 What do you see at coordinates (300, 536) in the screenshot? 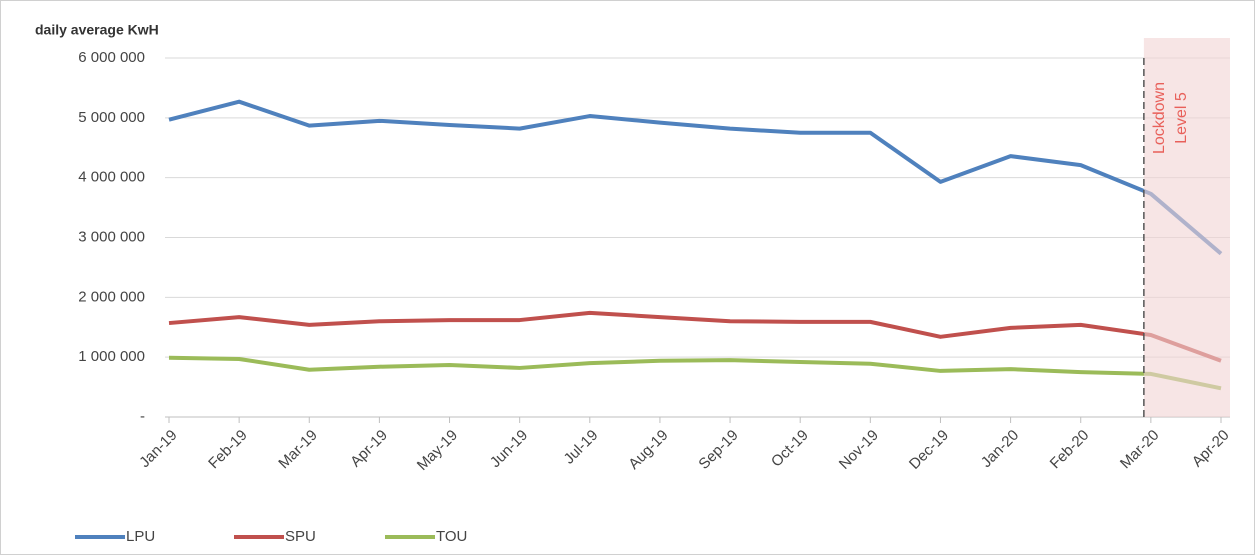
I see `legend-label: SPU` at bounding box center [300, 536].